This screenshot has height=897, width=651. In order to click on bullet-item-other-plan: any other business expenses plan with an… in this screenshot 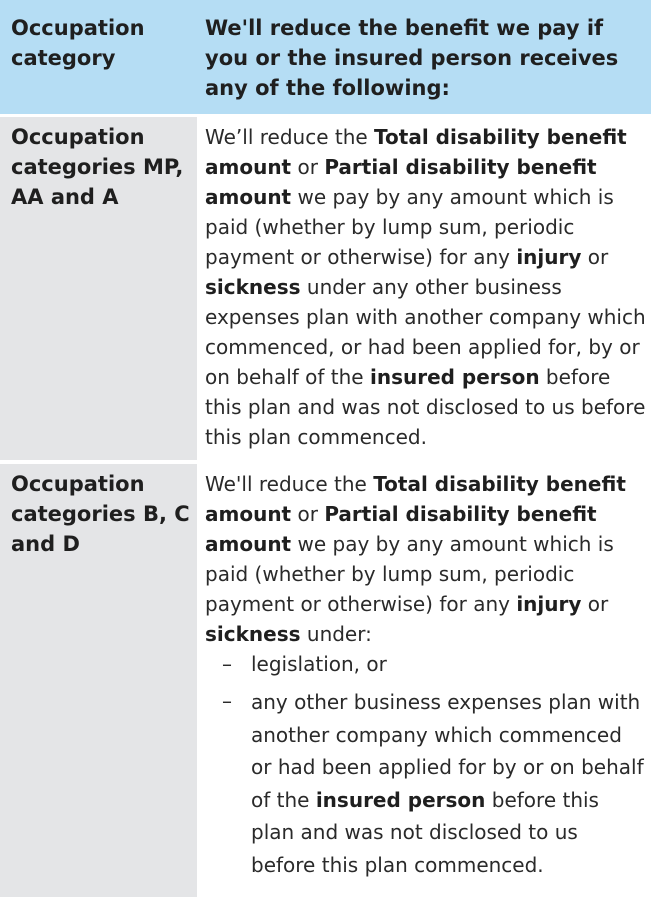, I will do `click(449, 783)`.